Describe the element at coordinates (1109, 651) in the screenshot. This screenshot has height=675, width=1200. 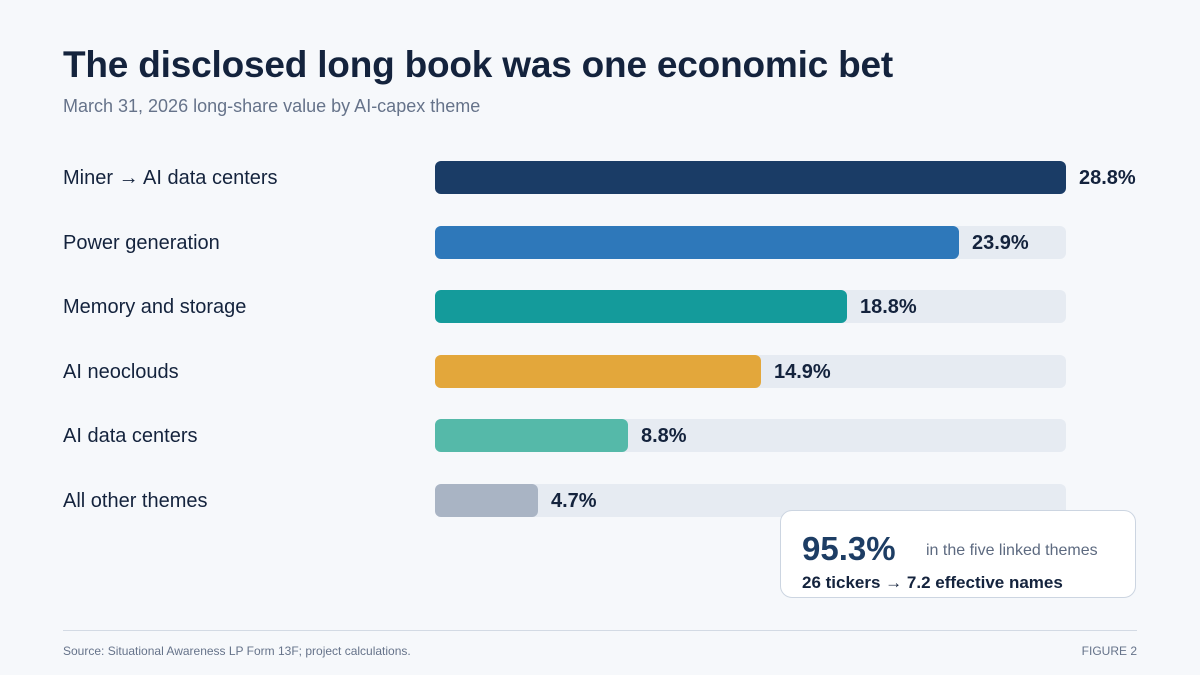
I see `figure-label: FIGURE 2` at that location.